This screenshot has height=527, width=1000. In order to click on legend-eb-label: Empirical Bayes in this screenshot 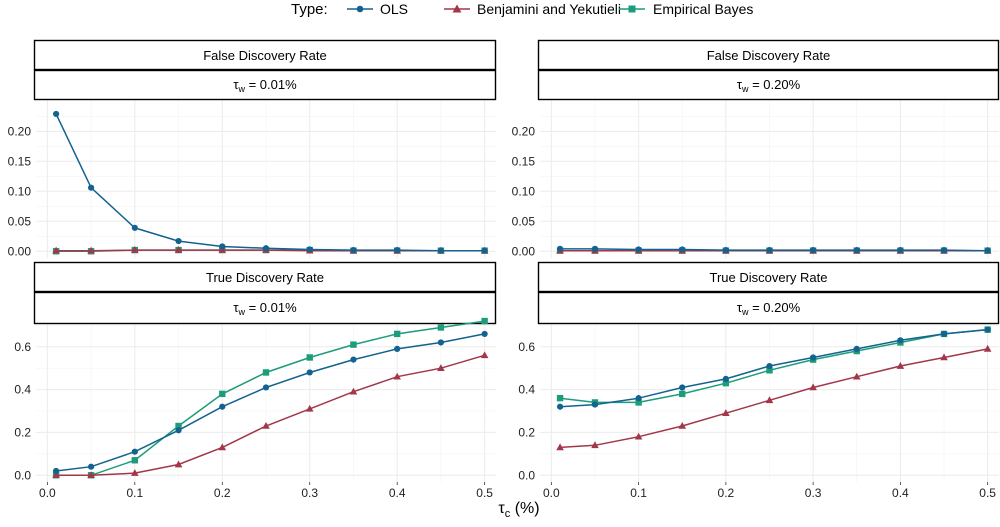, I will do `click(703, 9)`.